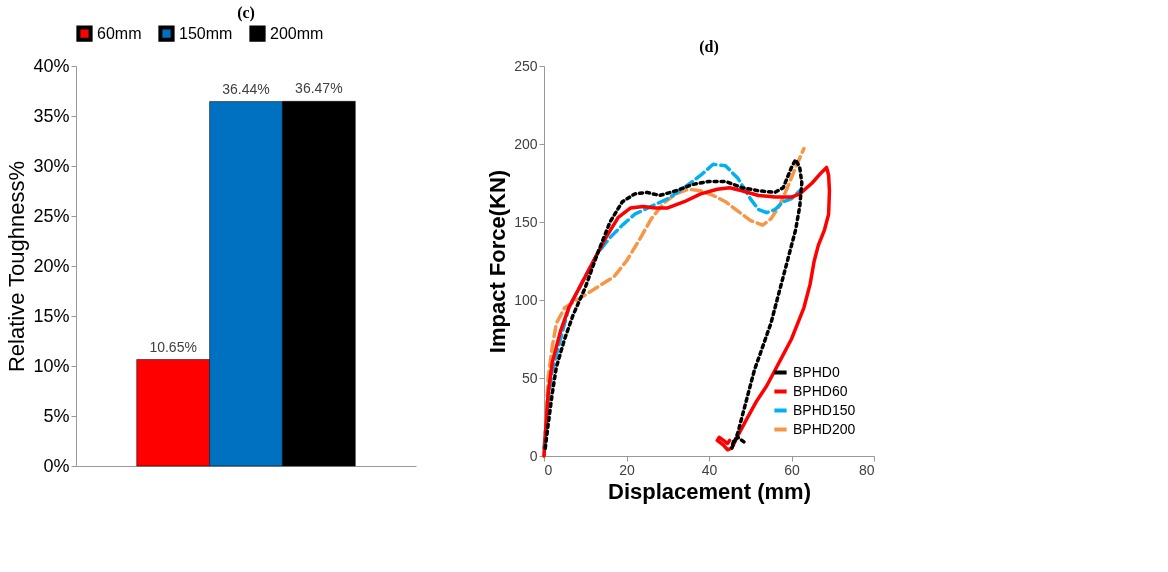 The height and width of the screenshot is (572, 1168). What do you see at coordinates (709, 469) in the screenshot?
I see `x-tick-label: 40` at bounding box center [709, 469].